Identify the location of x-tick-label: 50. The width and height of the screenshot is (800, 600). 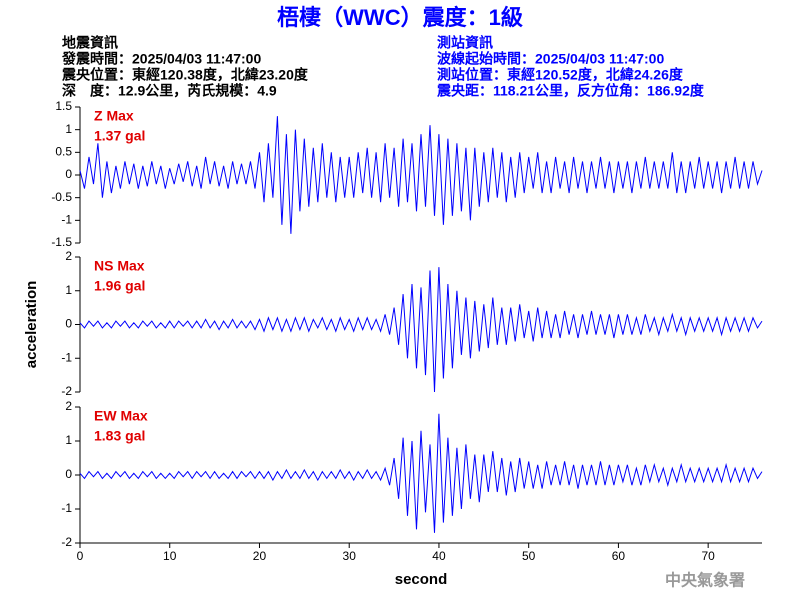
(529, 556).